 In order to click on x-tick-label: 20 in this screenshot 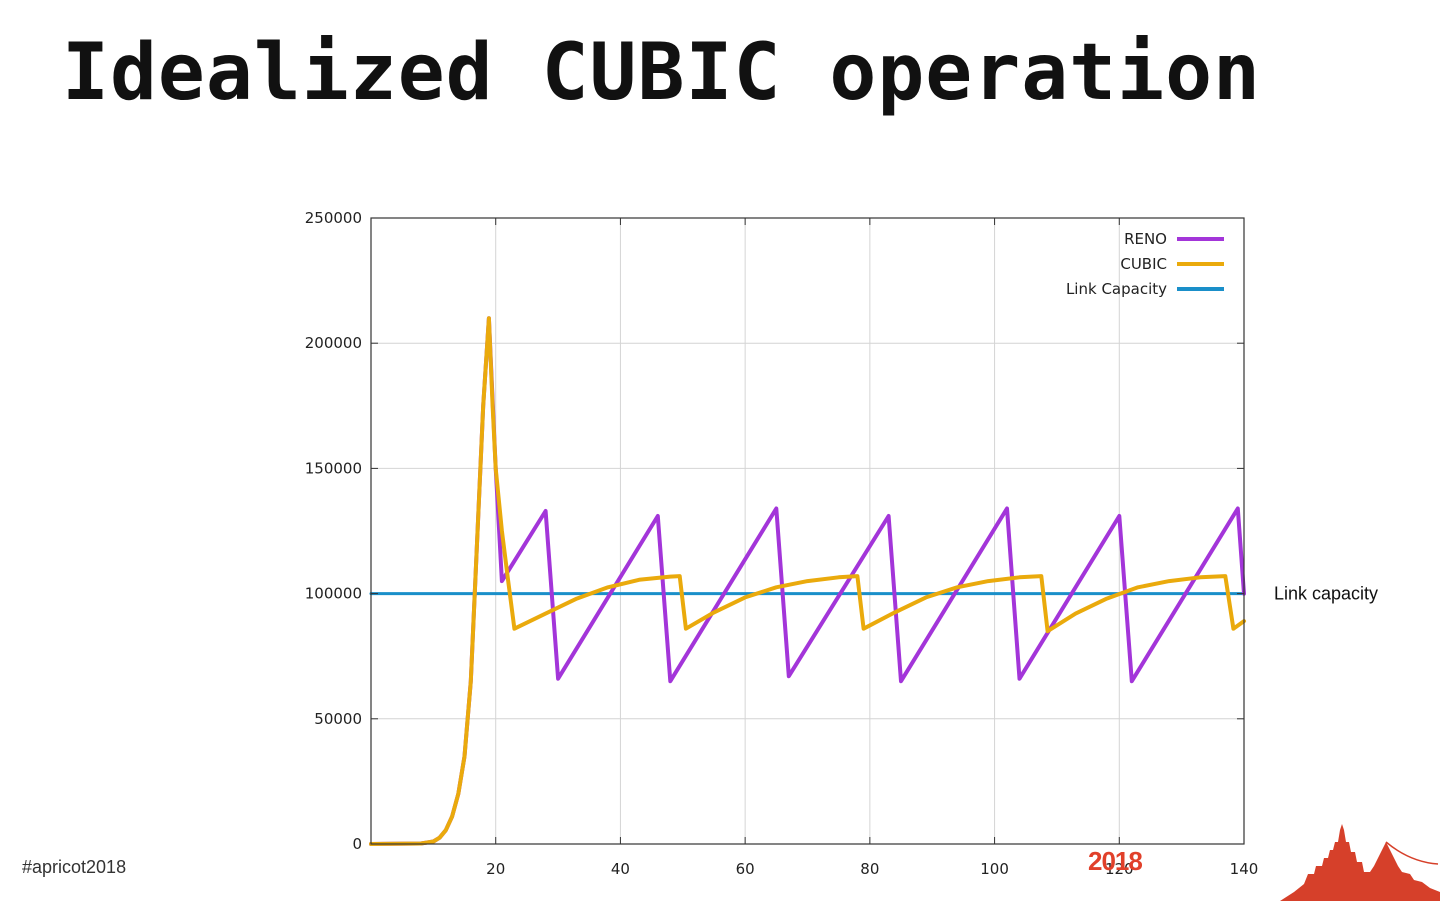, I will do `click(495, 869)`.